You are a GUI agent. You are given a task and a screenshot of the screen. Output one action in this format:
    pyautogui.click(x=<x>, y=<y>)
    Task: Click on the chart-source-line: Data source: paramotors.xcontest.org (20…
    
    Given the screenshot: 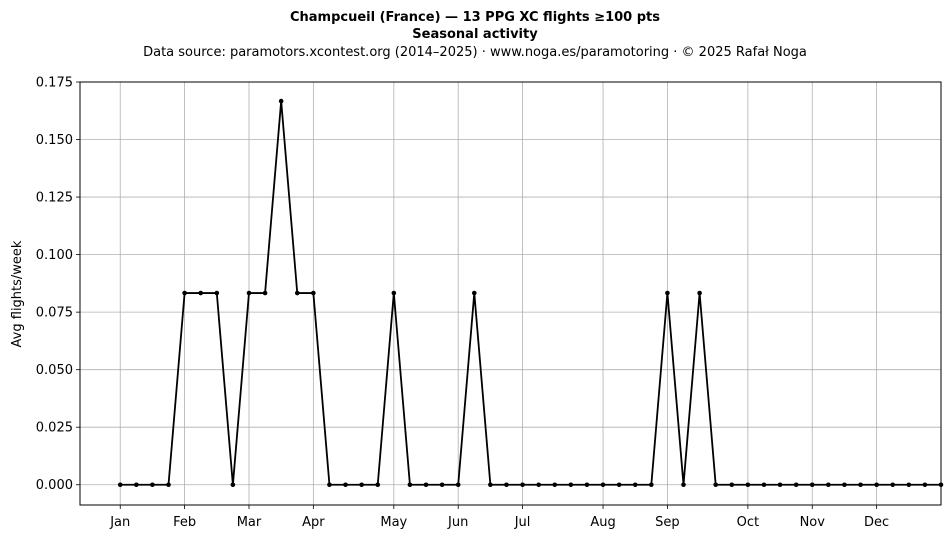 What is the action you would take?
    pyautogui.click(x=475, y=52)
    